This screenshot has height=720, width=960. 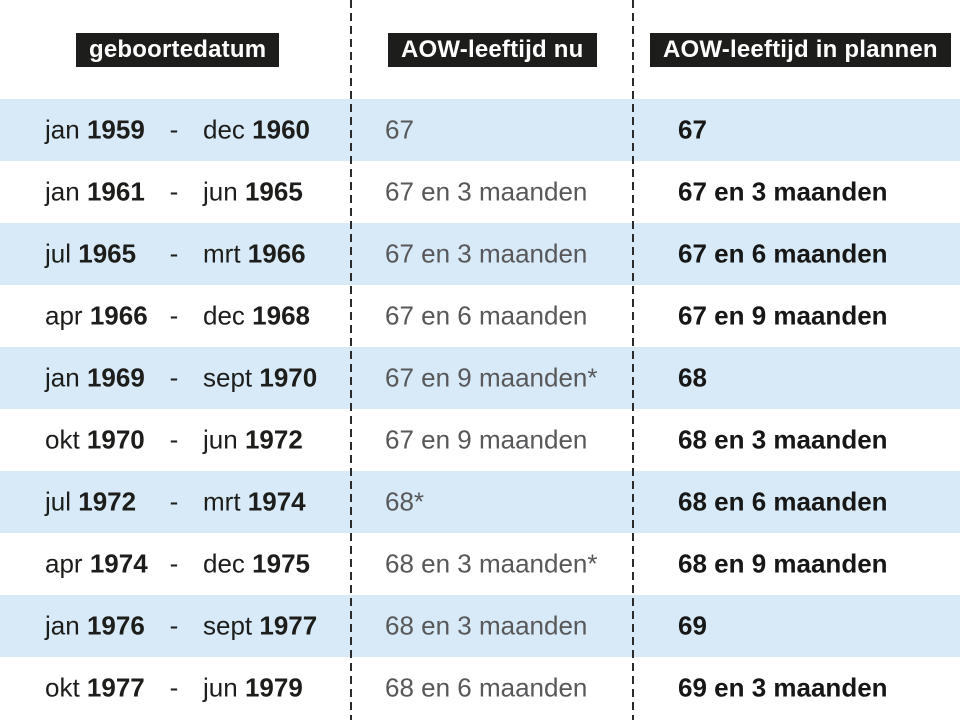 What do you see at coordinates (276, 501) in the screenshot?
I see `end-year: 1974` at bounding box center [276, 501].